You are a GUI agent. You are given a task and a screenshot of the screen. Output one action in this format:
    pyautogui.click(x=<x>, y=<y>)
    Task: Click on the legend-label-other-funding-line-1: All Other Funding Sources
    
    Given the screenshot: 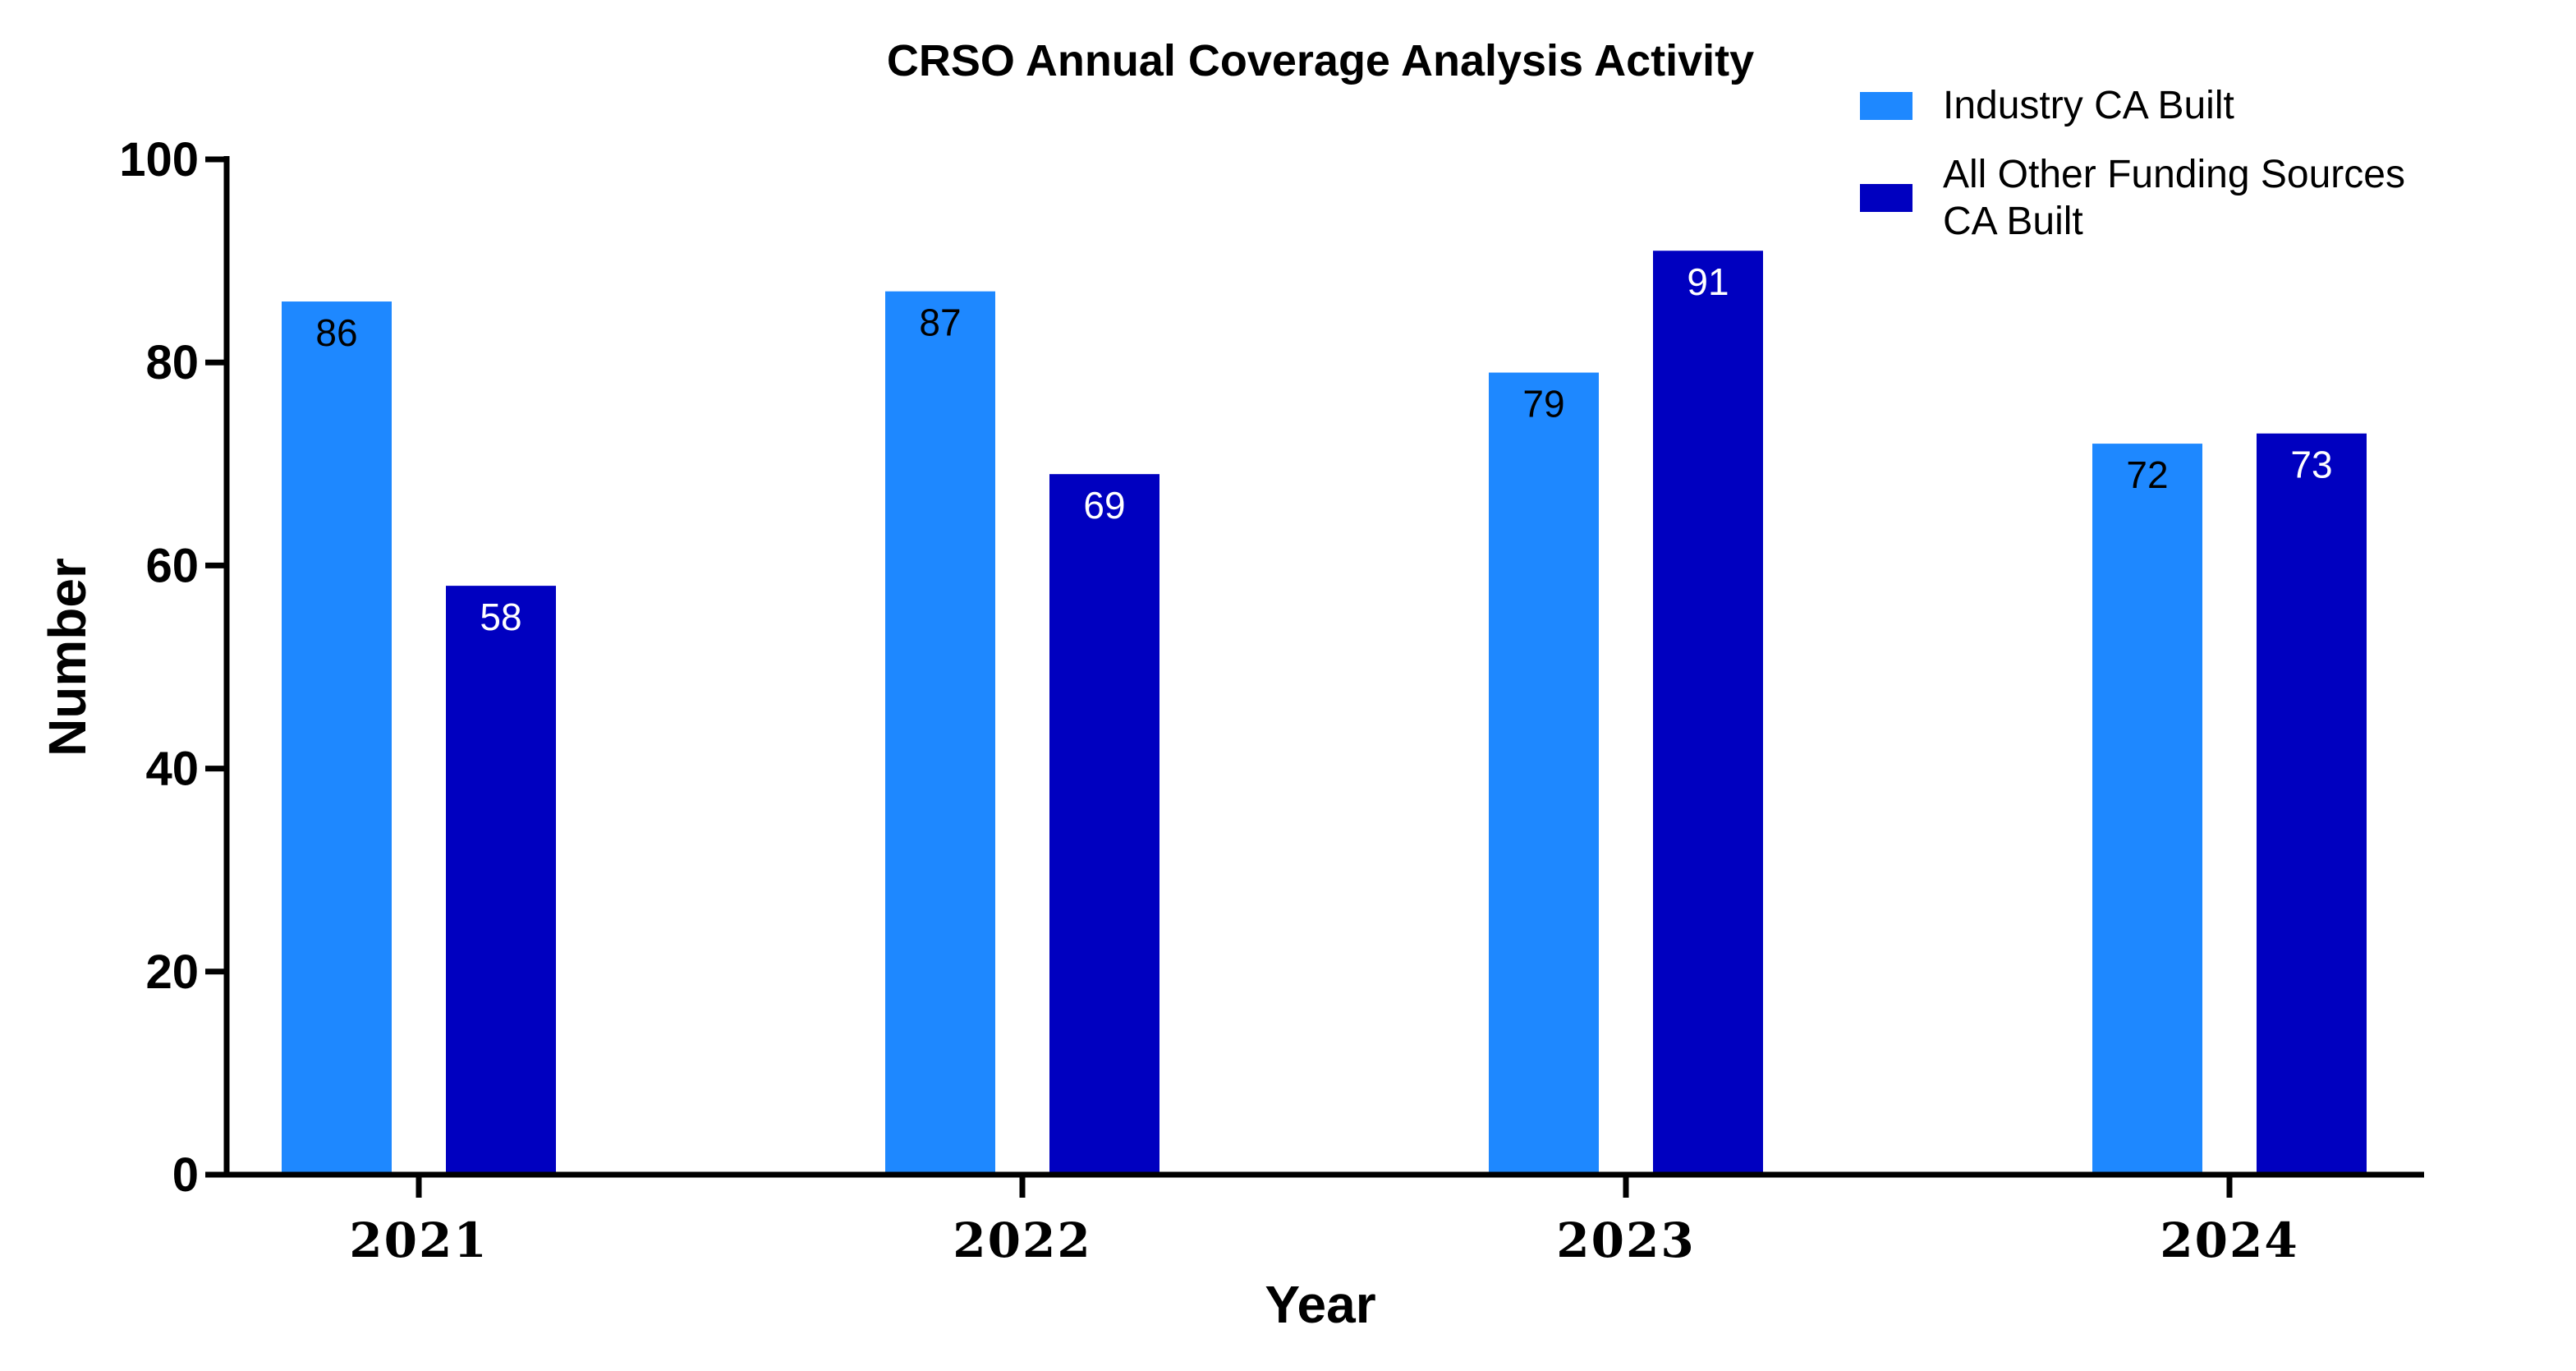 What is the action you would take?
    pyautogui.click(x=2174, y=174)
    